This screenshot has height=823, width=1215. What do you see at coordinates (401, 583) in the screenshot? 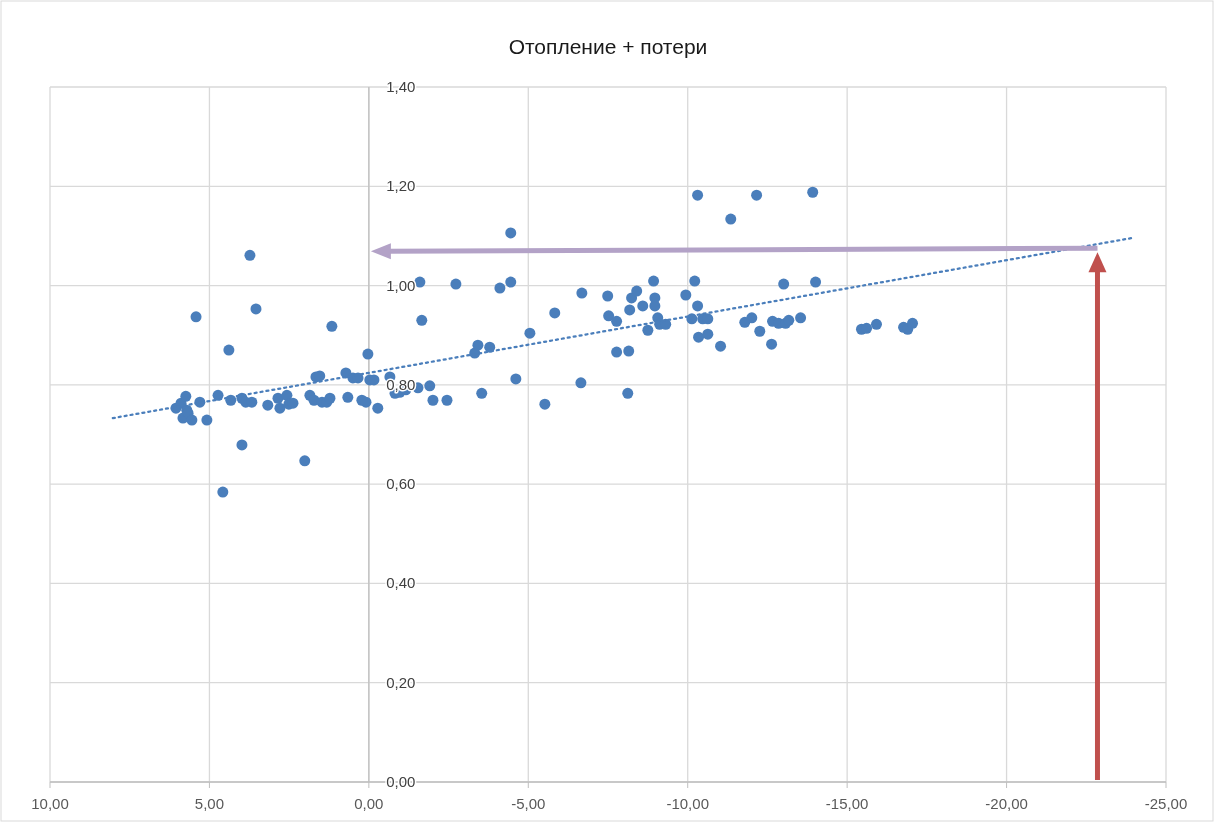
I see `y-tick-label: 0,40` at bounding box center [401, 583].